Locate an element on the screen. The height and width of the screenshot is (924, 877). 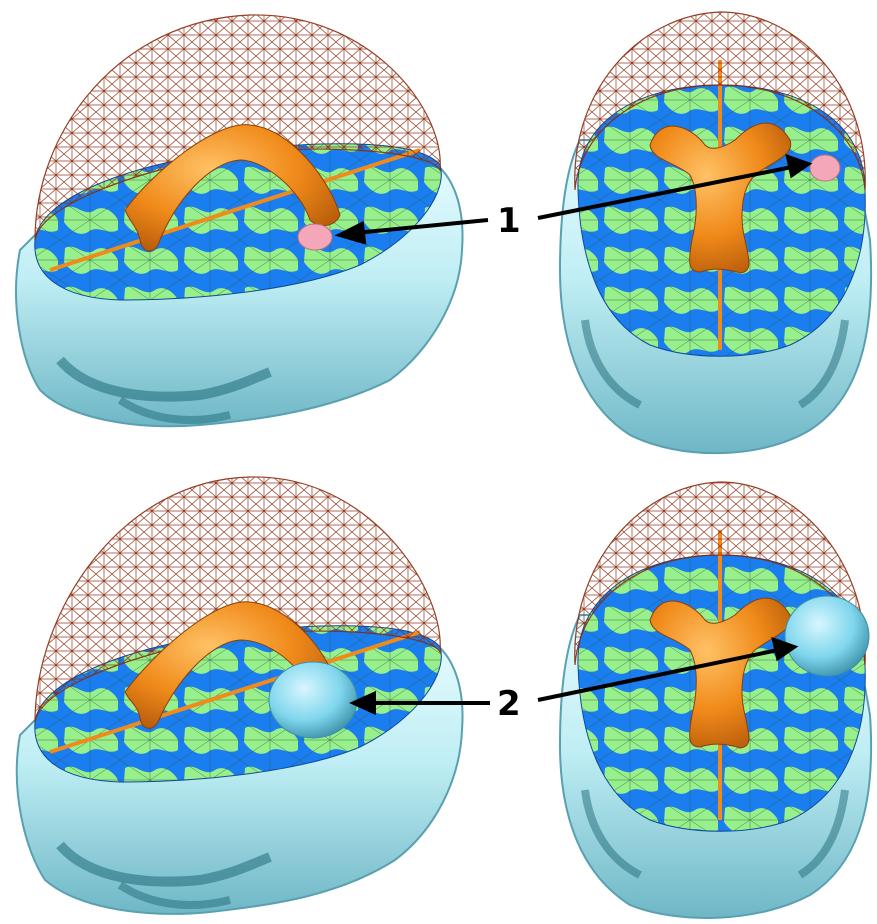
label-2: 2 is located at coordinates (509, 704).